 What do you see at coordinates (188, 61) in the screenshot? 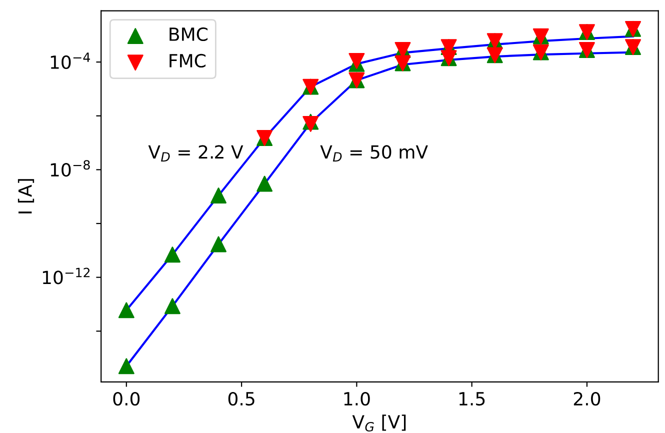
I see `legend-label: FMC` at bounding box center [188, 61].